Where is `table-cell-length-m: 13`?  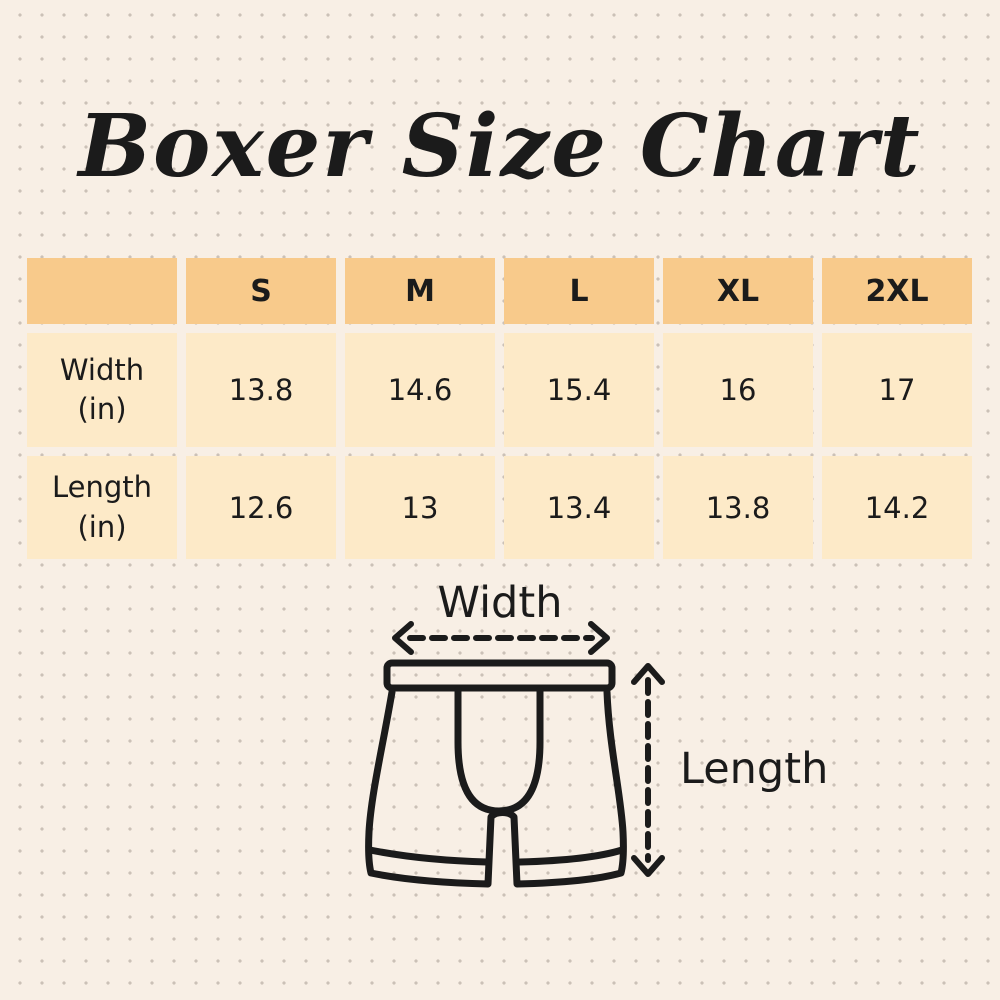
table-cell-length-m: 13 is located at coordinates (420, 507).